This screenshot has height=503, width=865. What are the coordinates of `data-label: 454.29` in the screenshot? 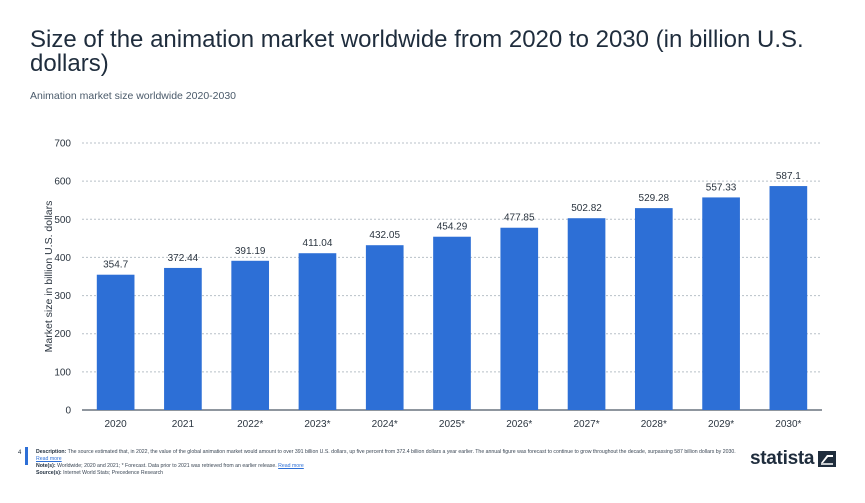 It's located at (452, 227).